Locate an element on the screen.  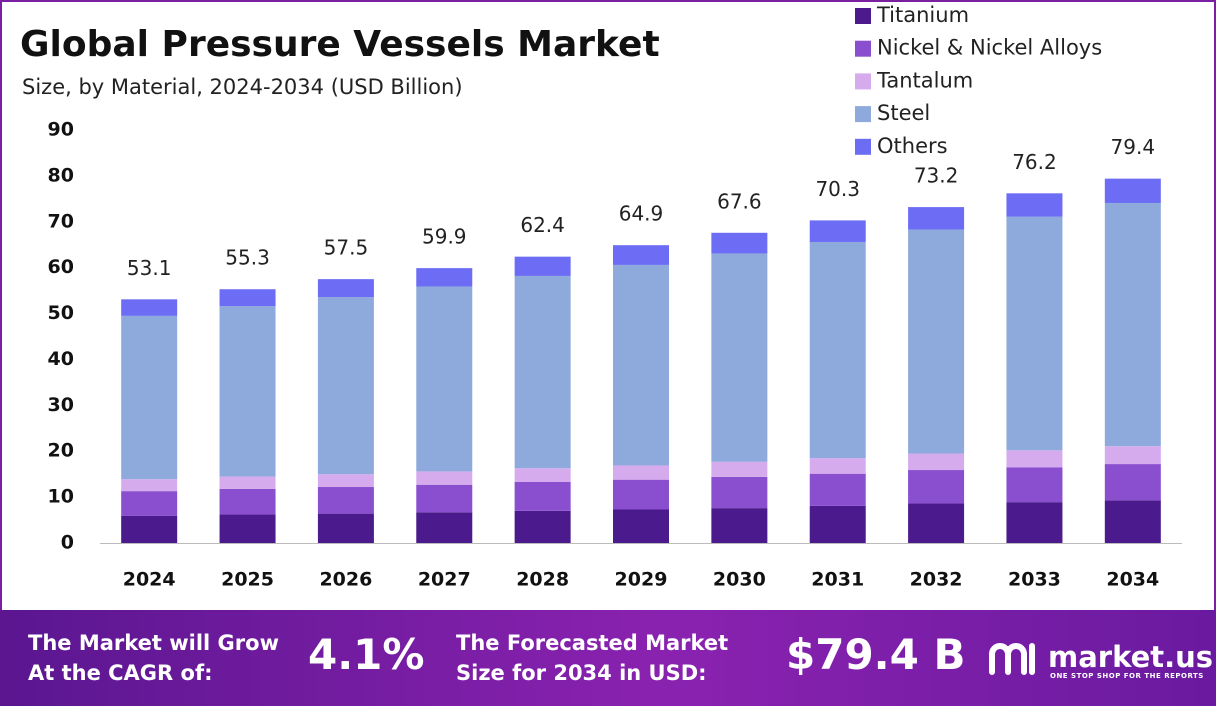
footer-band is located at coordinates (608, 658).